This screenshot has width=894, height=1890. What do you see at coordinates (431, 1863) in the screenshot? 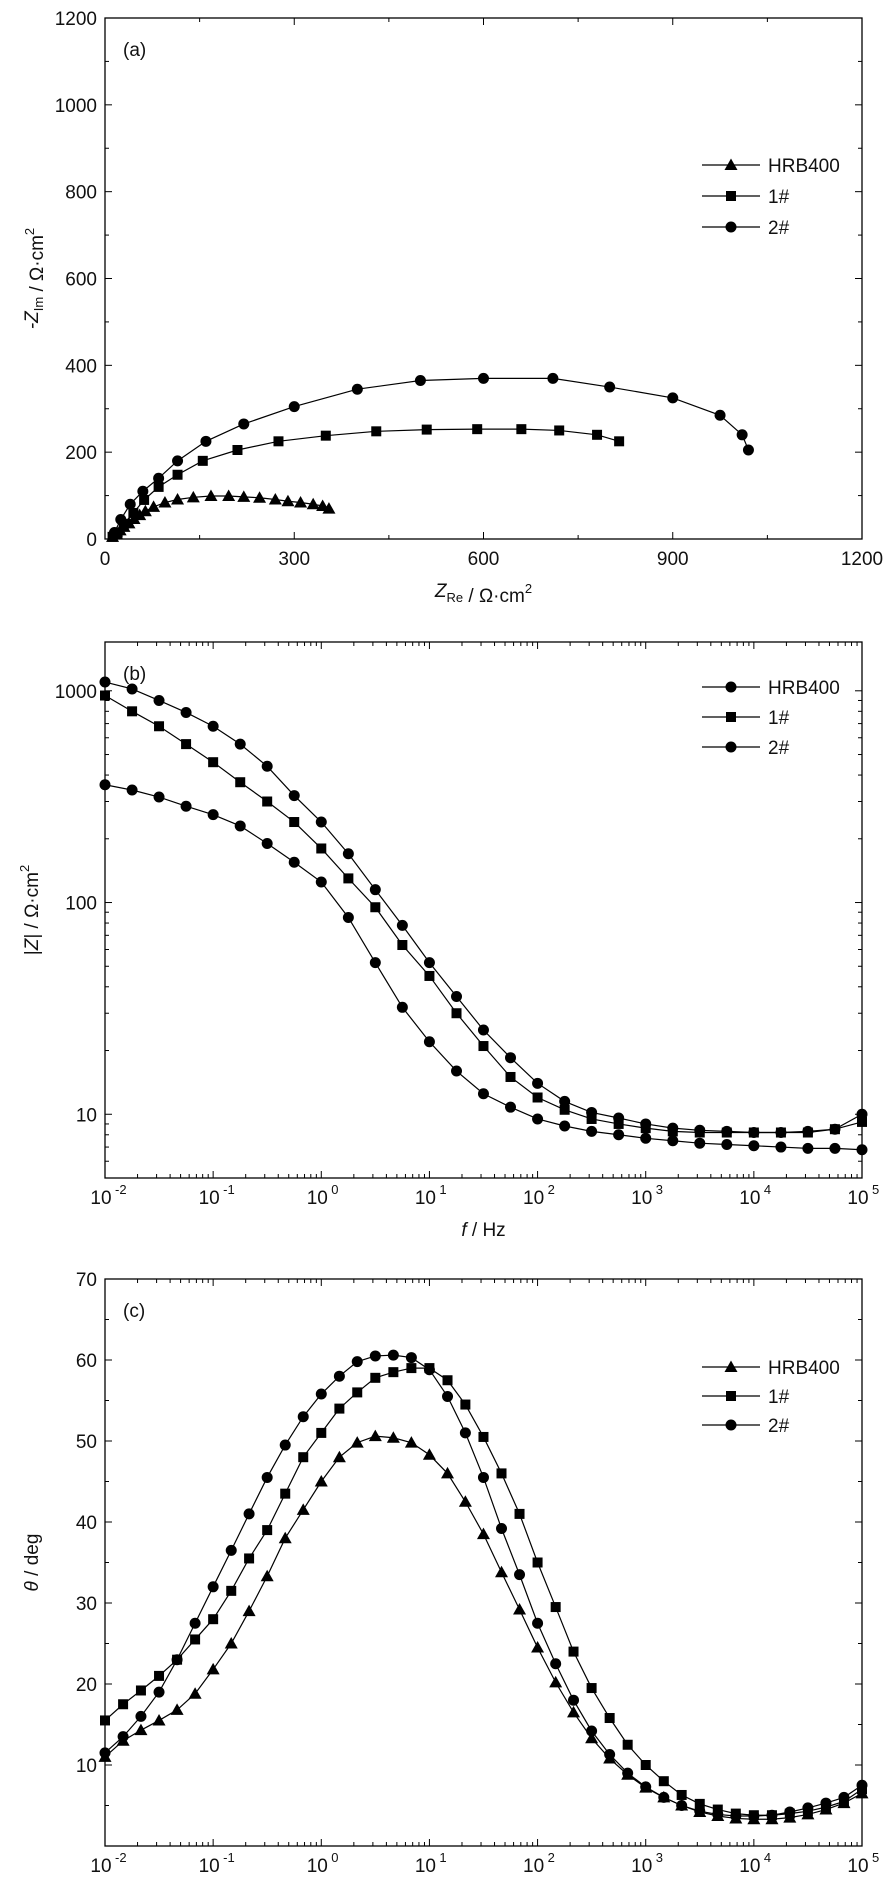
I see `x-tick-label-3: 10 1` at bounding box center [431, 1863].